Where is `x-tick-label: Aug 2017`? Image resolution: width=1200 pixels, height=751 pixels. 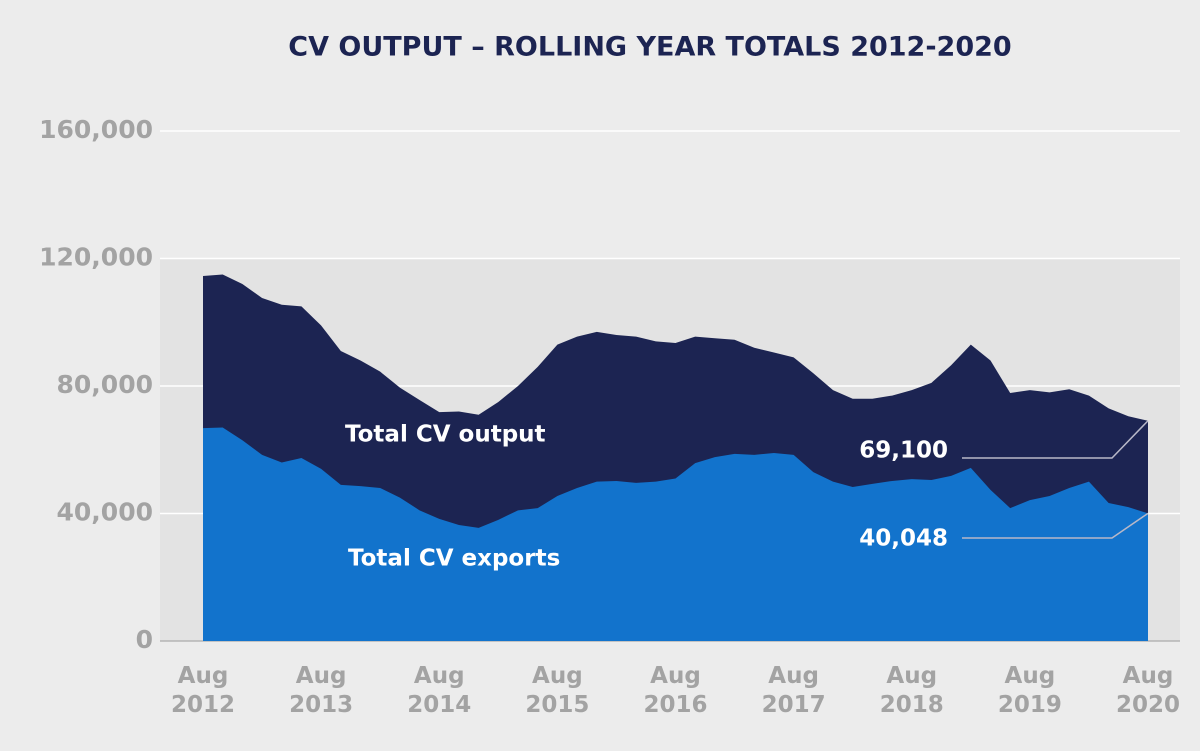 x-tick-label: Aug 2017 is located at coordinates (793, 690).